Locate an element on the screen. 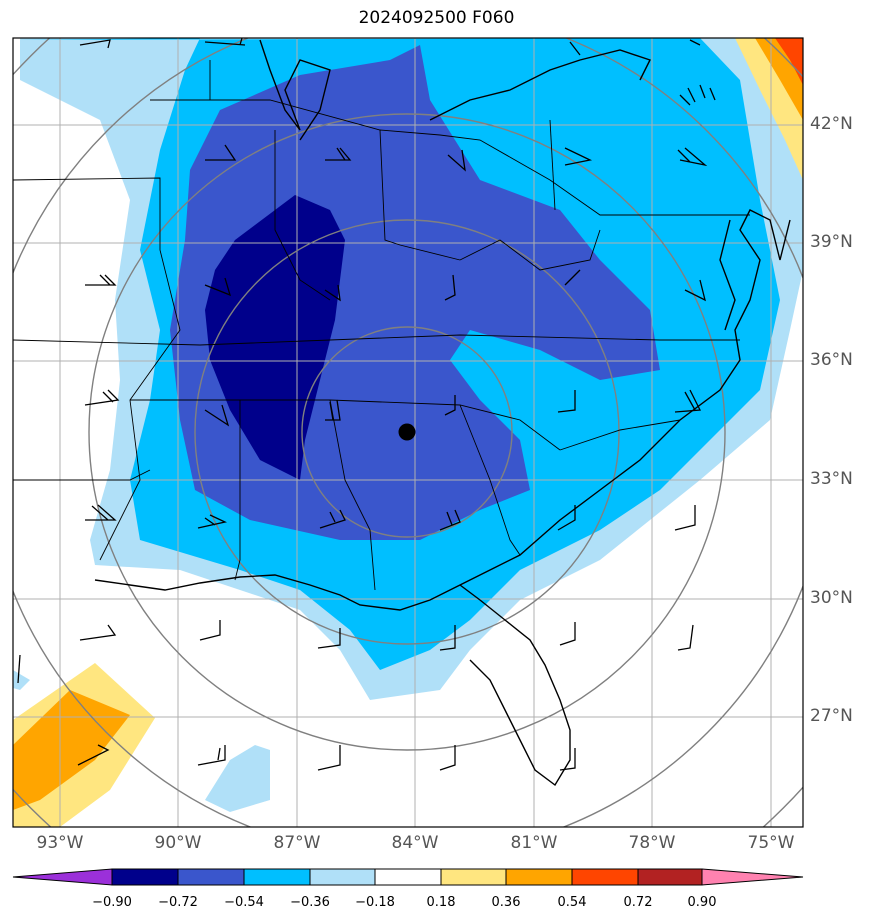  colorbar-tick-label: 0.36 is located at coordinates (506, 902).